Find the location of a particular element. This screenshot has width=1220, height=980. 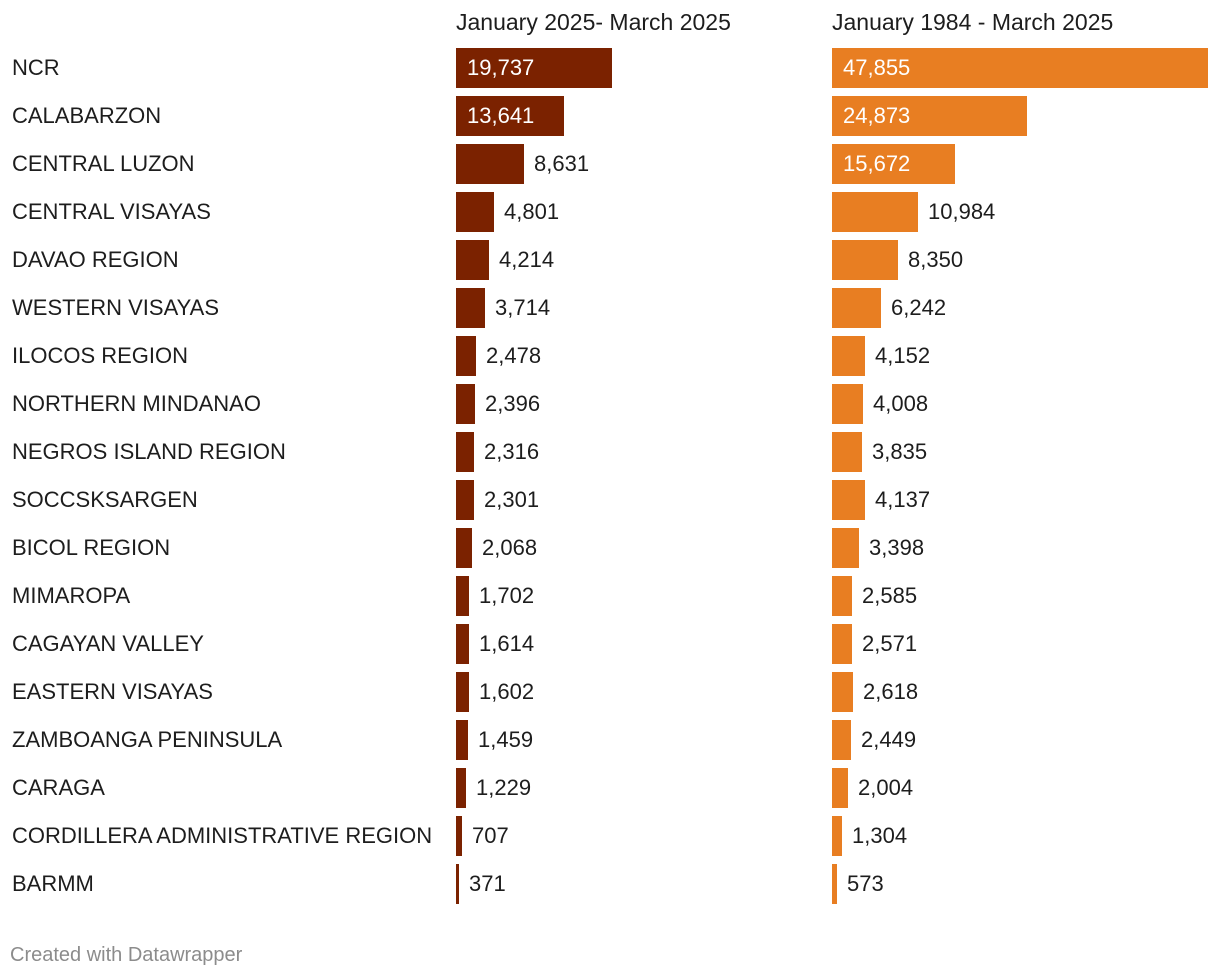

row-bicol-region: BICOL REGION 2,068 3,398 is located at coordinates (610, 548).